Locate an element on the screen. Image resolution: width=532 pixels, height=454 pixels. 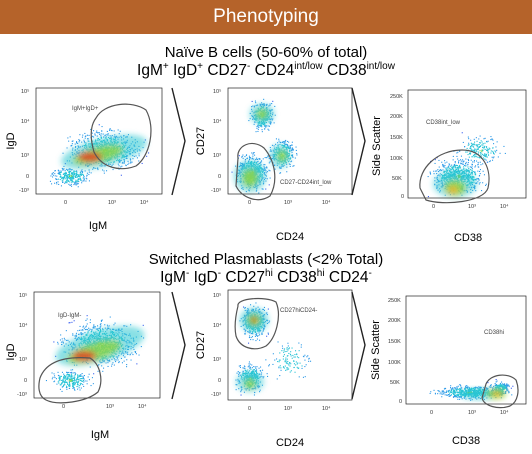
gate-label: CD38int_low is located at coordinates (443, 123).